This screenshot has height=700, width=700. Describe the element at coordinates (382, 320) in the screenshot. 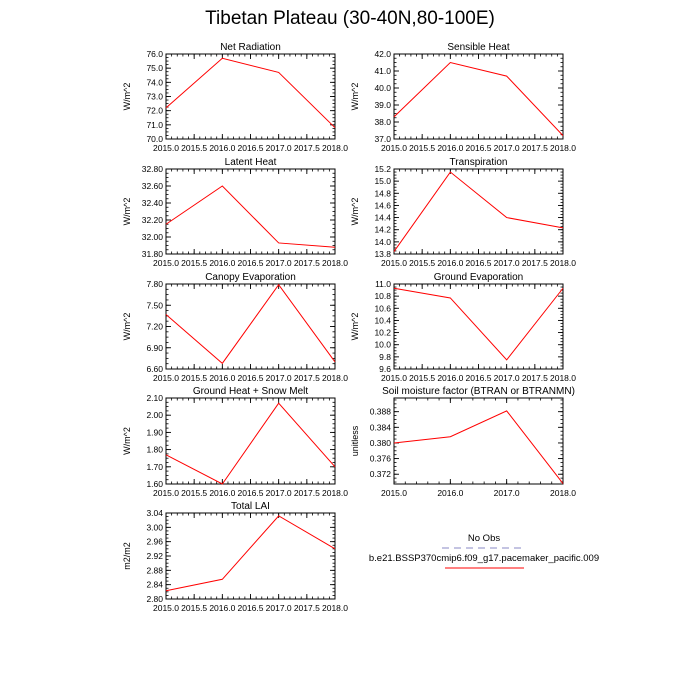

I see `y-tick-label: 10.4` at that location.